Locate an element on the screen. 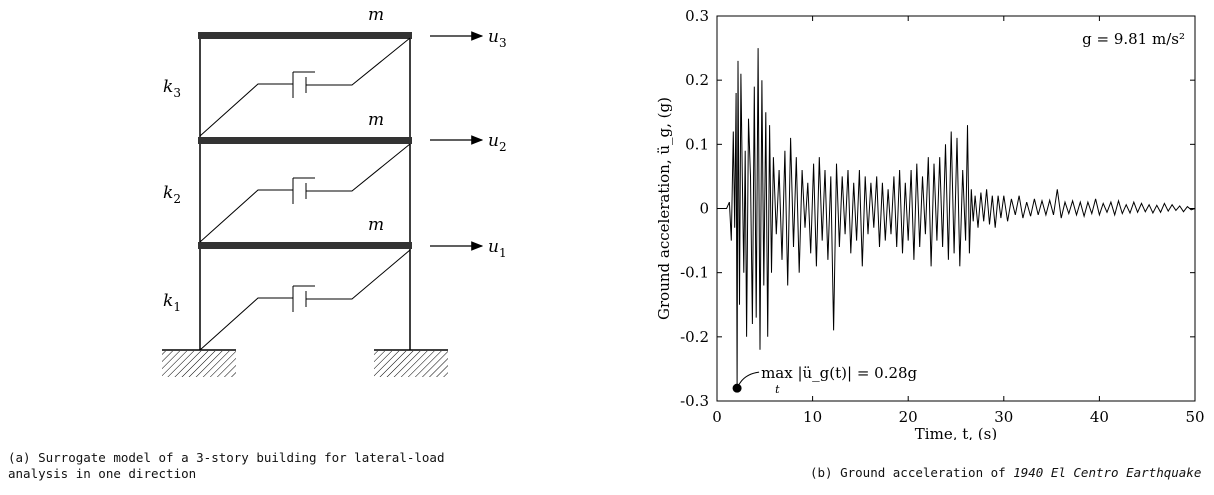  stiffness-label-3: k3 is located at coordinates (172, 88).